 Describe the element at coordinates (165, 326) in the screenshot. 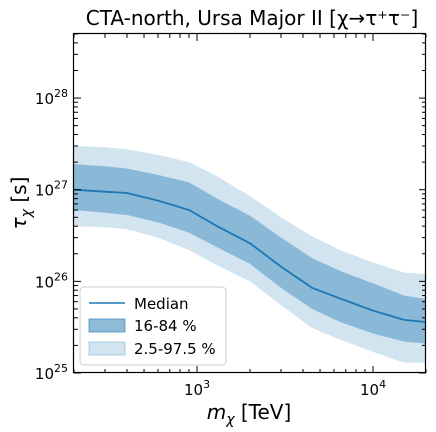

I see `legend-label-16-84: 16-84 %` at that location.